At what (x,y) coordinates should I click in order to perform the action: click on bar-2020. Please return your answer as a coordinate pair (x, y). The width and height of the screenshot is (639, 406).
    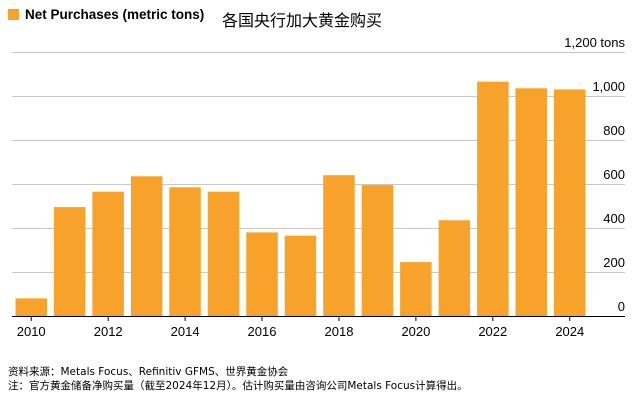
    Looking at the image, I should click on (416, 289).